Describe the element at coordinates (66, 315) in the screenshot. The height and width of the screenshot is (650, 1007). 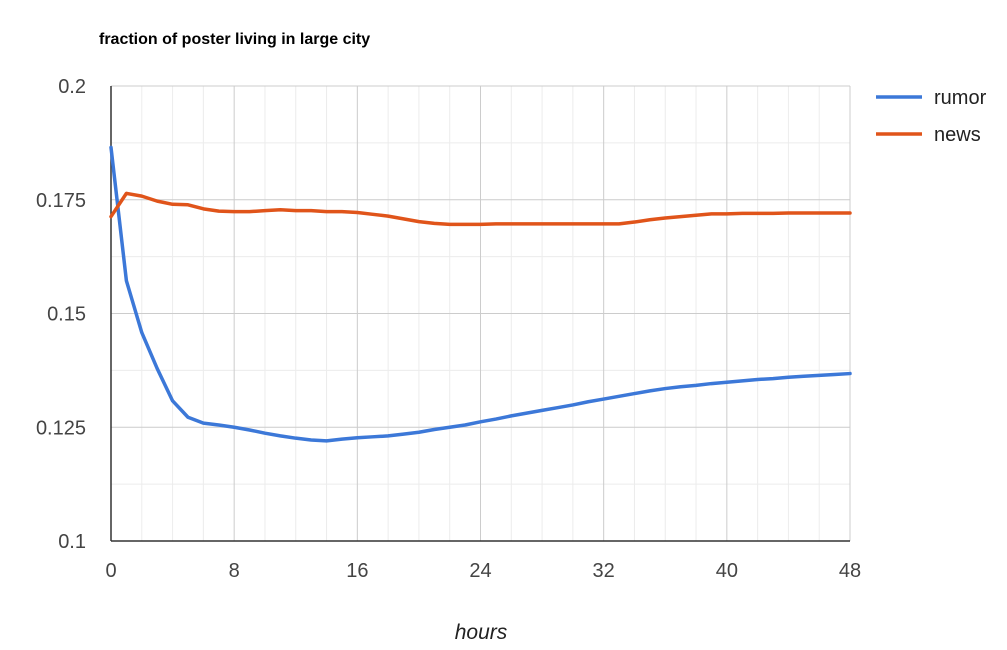
I see `y-tick-label: 0.15` at that location.